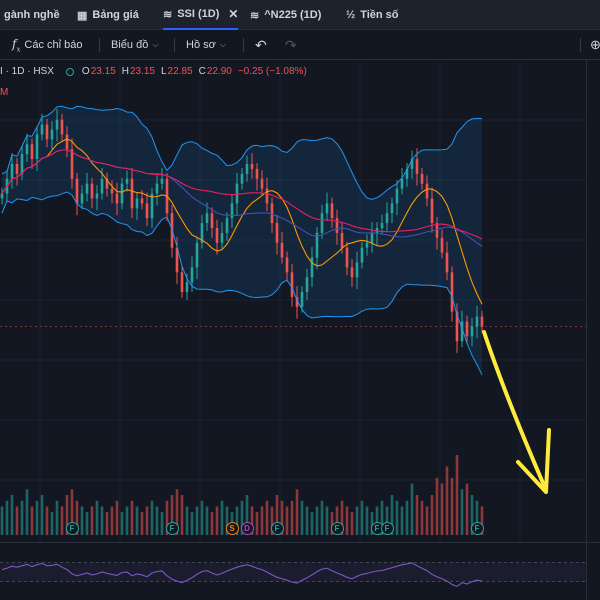  I want to click on profile-button: Hồ sơ ⌵, so click(206, 45).